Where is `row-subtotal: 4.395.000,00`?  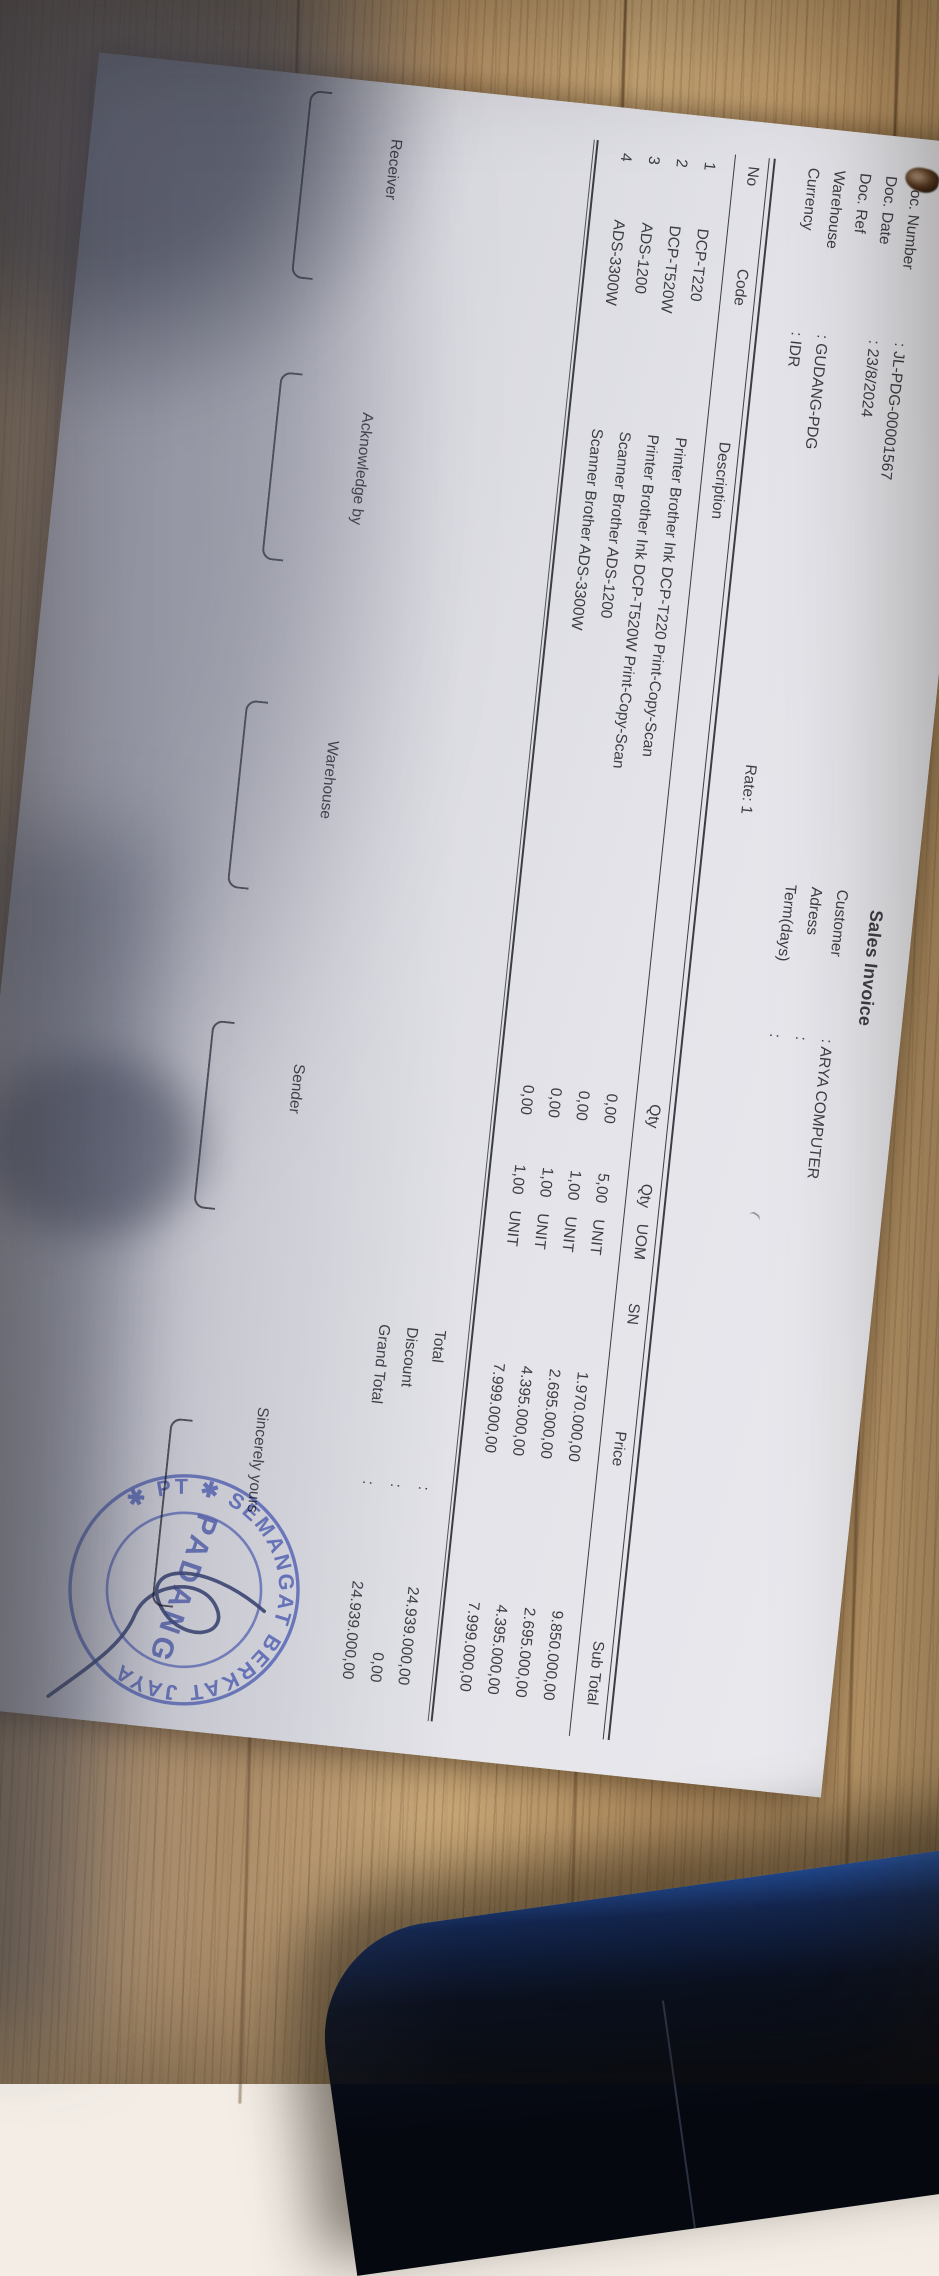
row-subtotal: 4.395.000,00 is located at coordinates (497, 1649).